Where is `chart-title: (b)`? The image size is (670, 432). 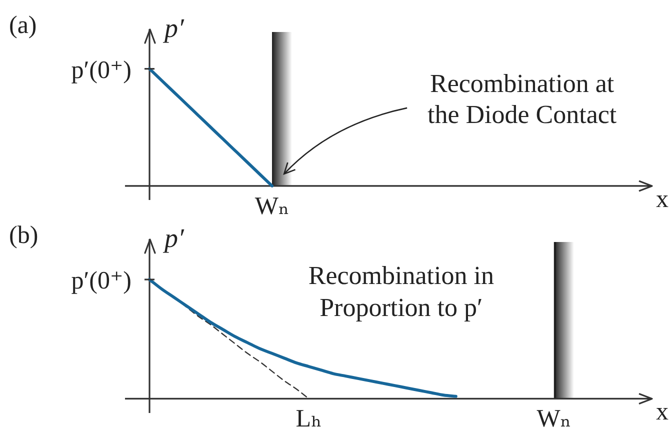
chart-title: (b) is located at coordinates (23, 235).